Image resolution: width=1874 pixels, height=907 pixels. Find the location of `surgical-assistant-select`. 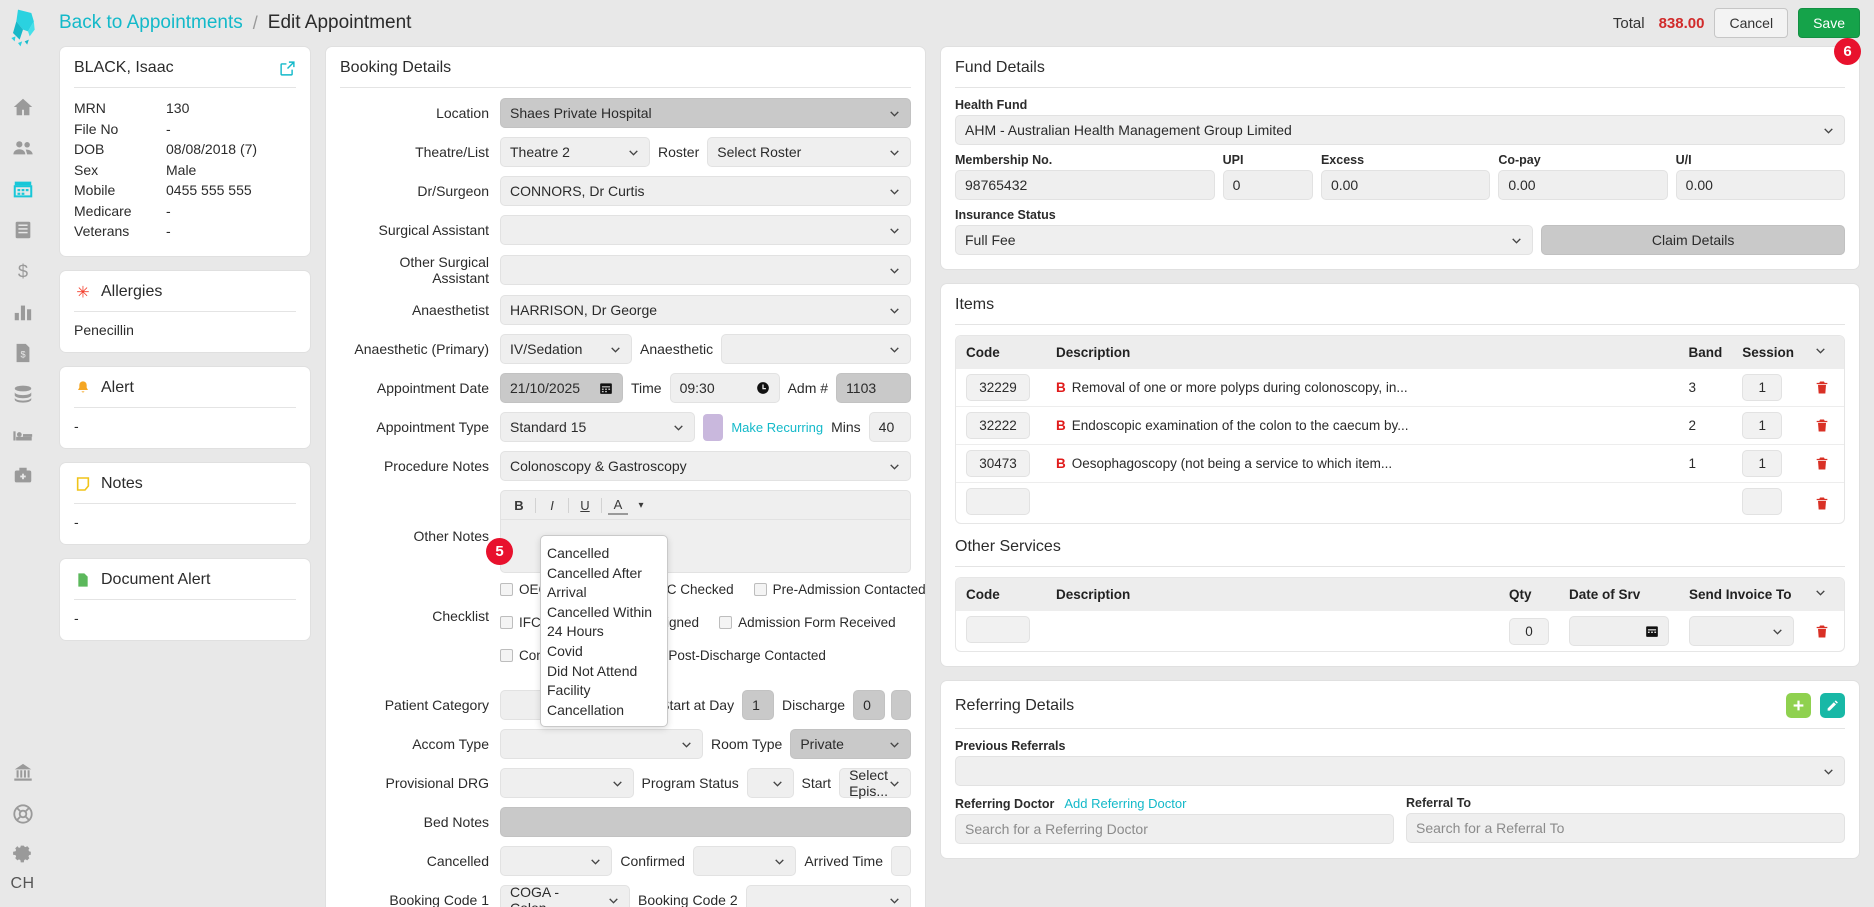

surgical-assistant-select is located at coordinates (705, 230).